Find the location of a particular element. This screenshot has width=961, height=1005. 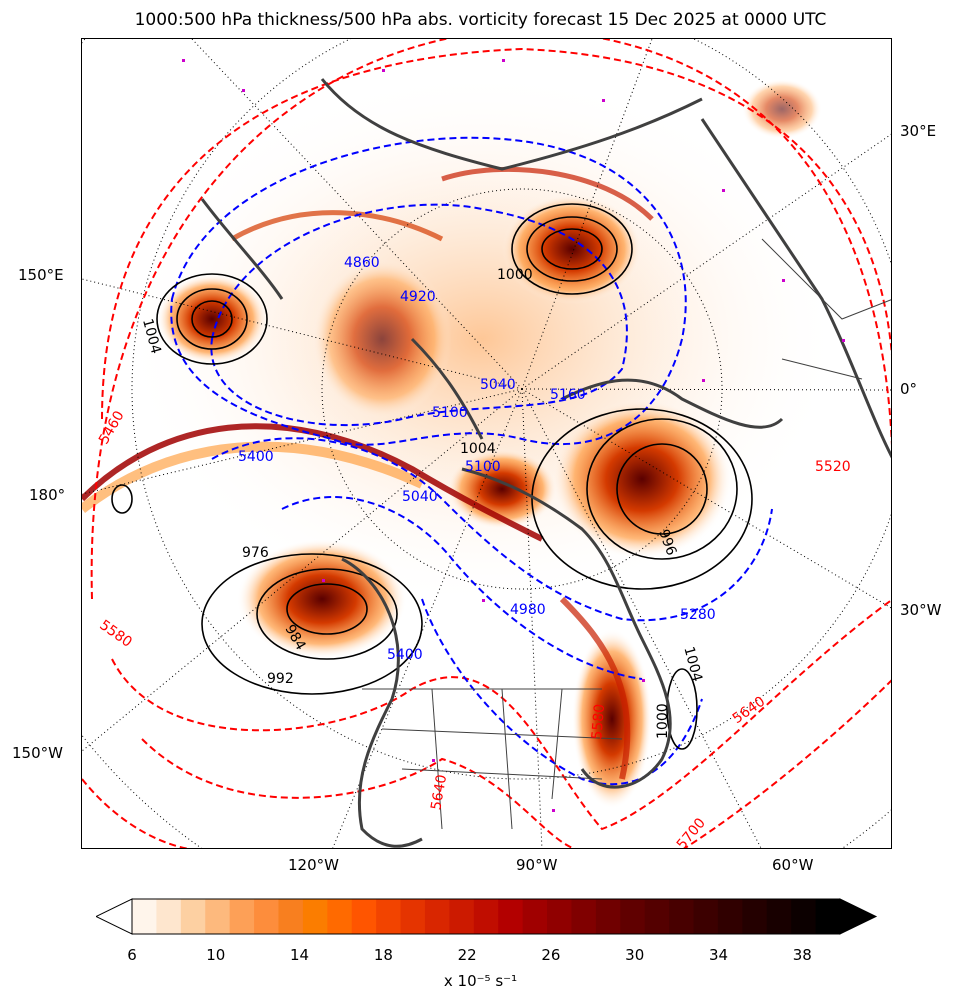

lon-label: 90°W is located at coordinates (537, 865).